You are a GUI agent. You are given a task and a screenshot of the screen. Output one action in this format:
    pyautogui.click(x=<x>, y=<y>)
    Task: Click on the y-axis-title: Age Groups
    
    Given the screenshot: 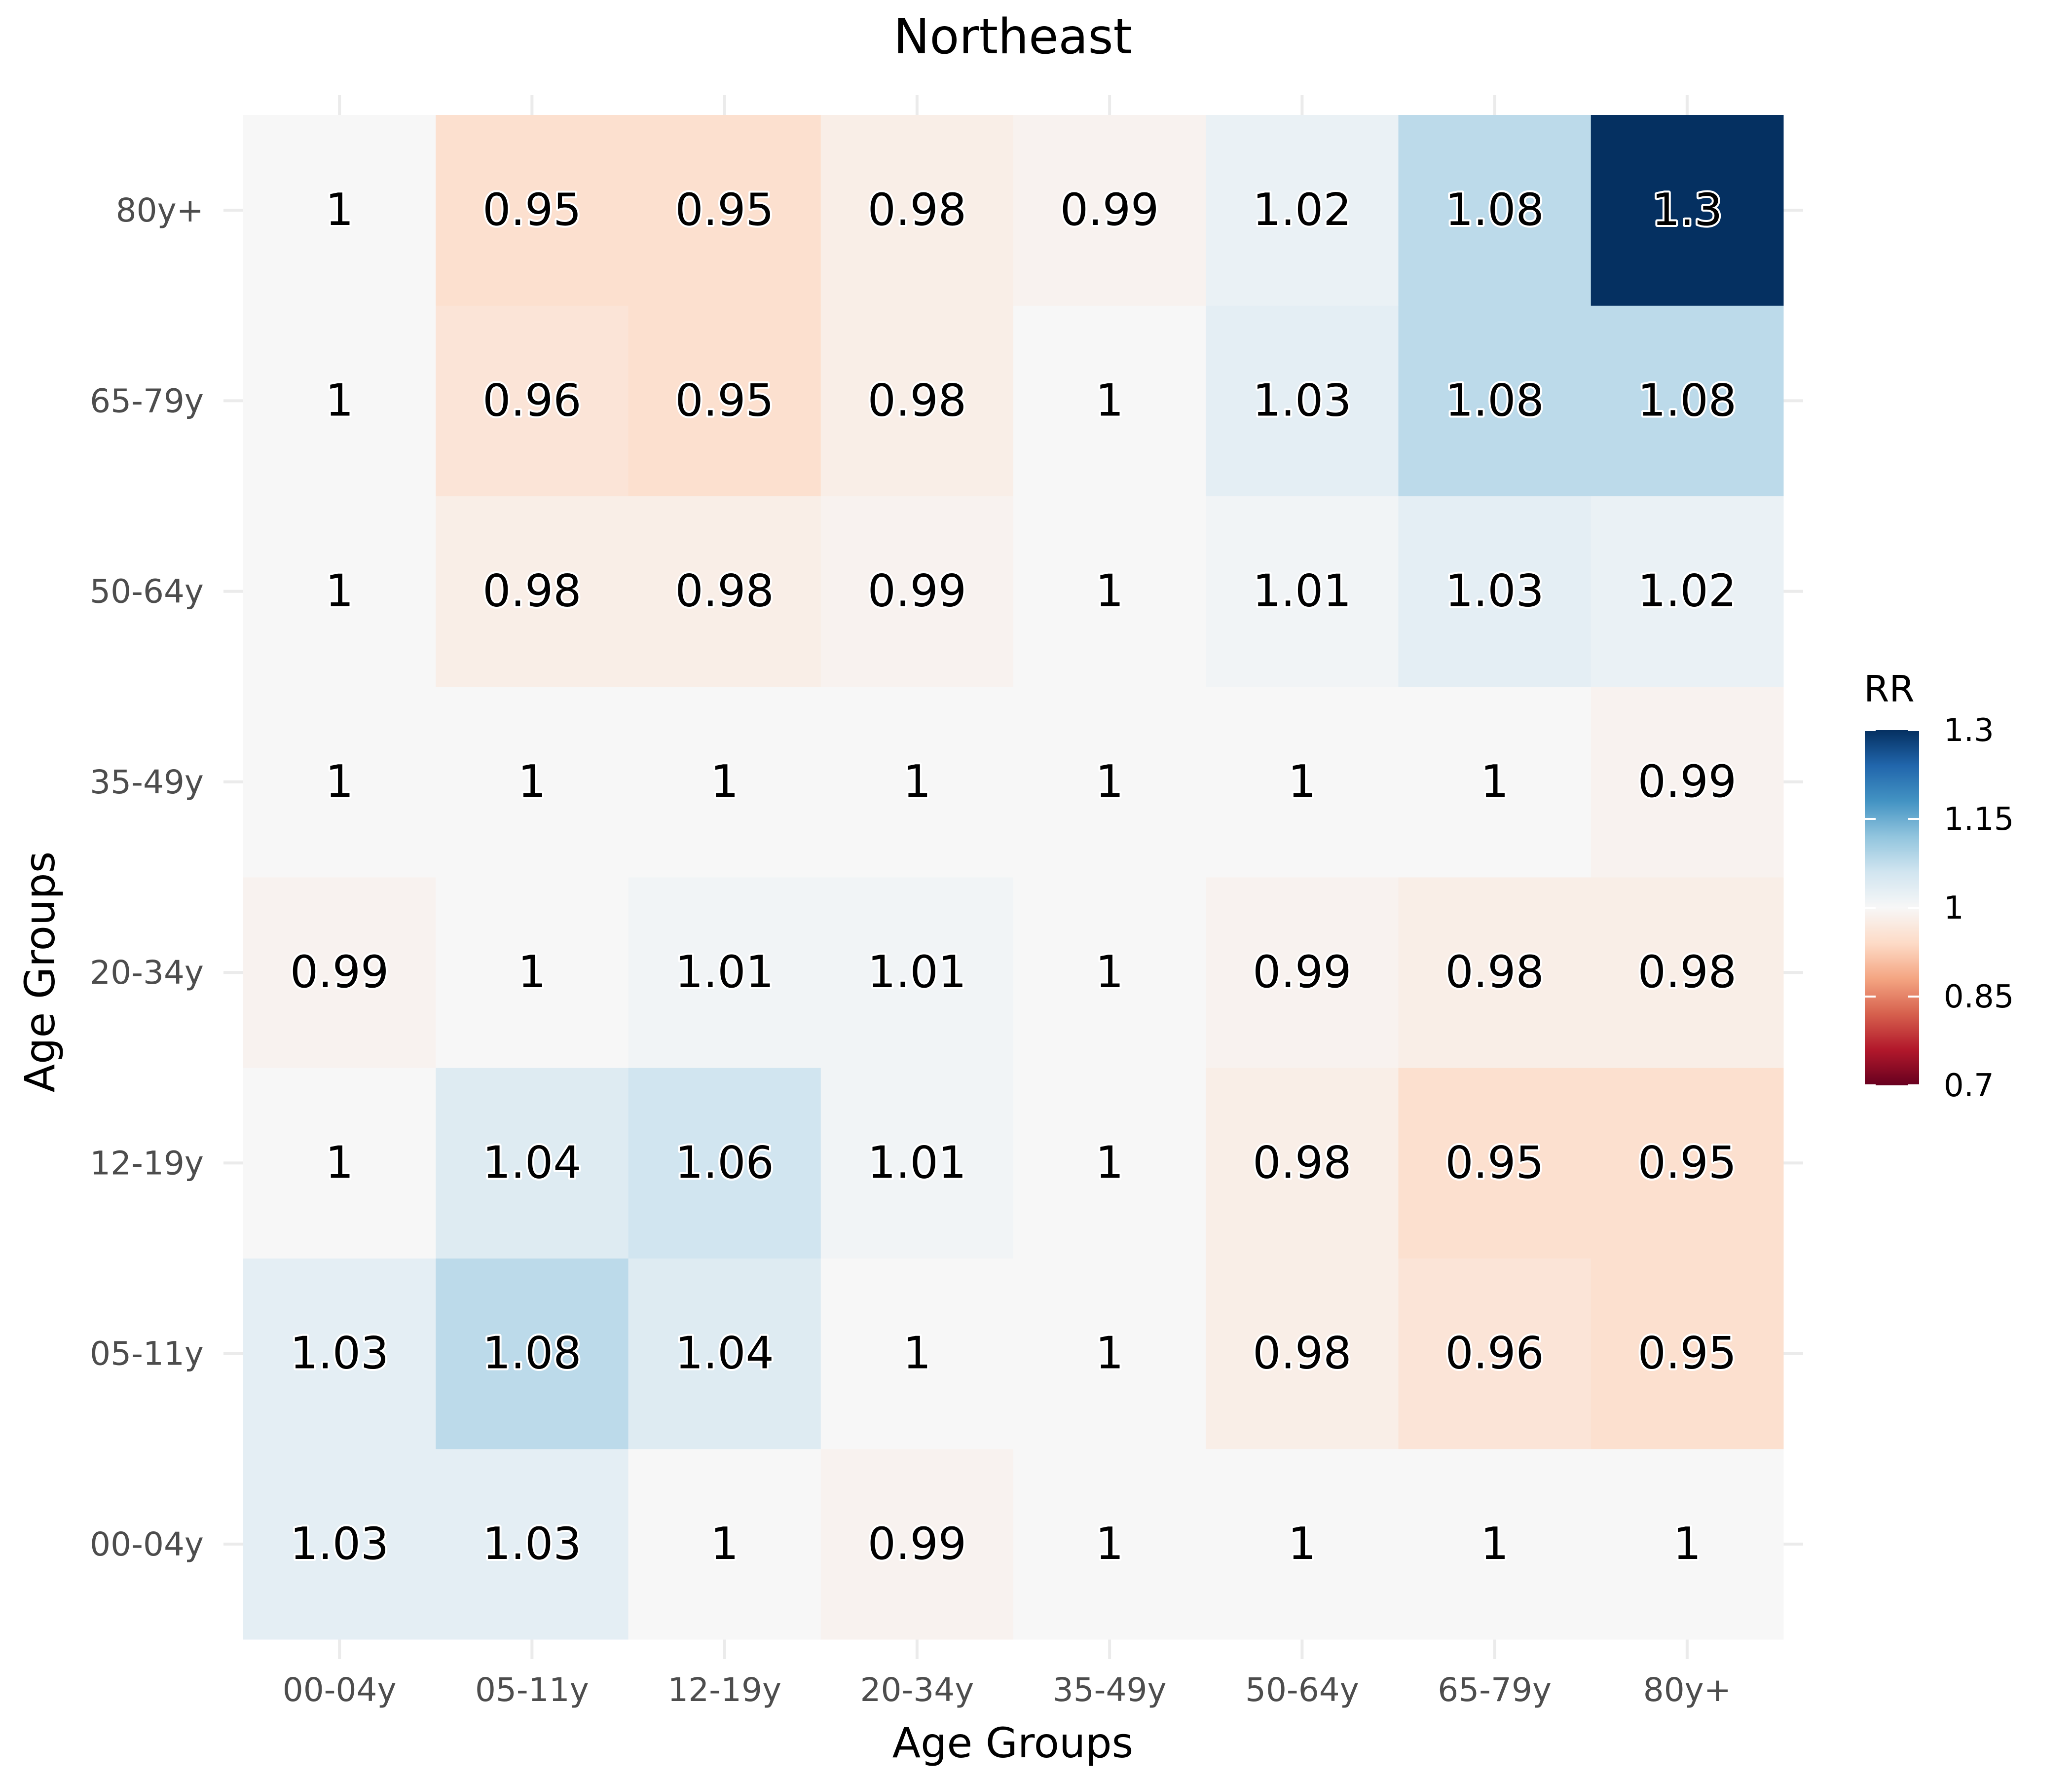 What is the action you would take?
    pyautogui.click(x=40, y=972)
    